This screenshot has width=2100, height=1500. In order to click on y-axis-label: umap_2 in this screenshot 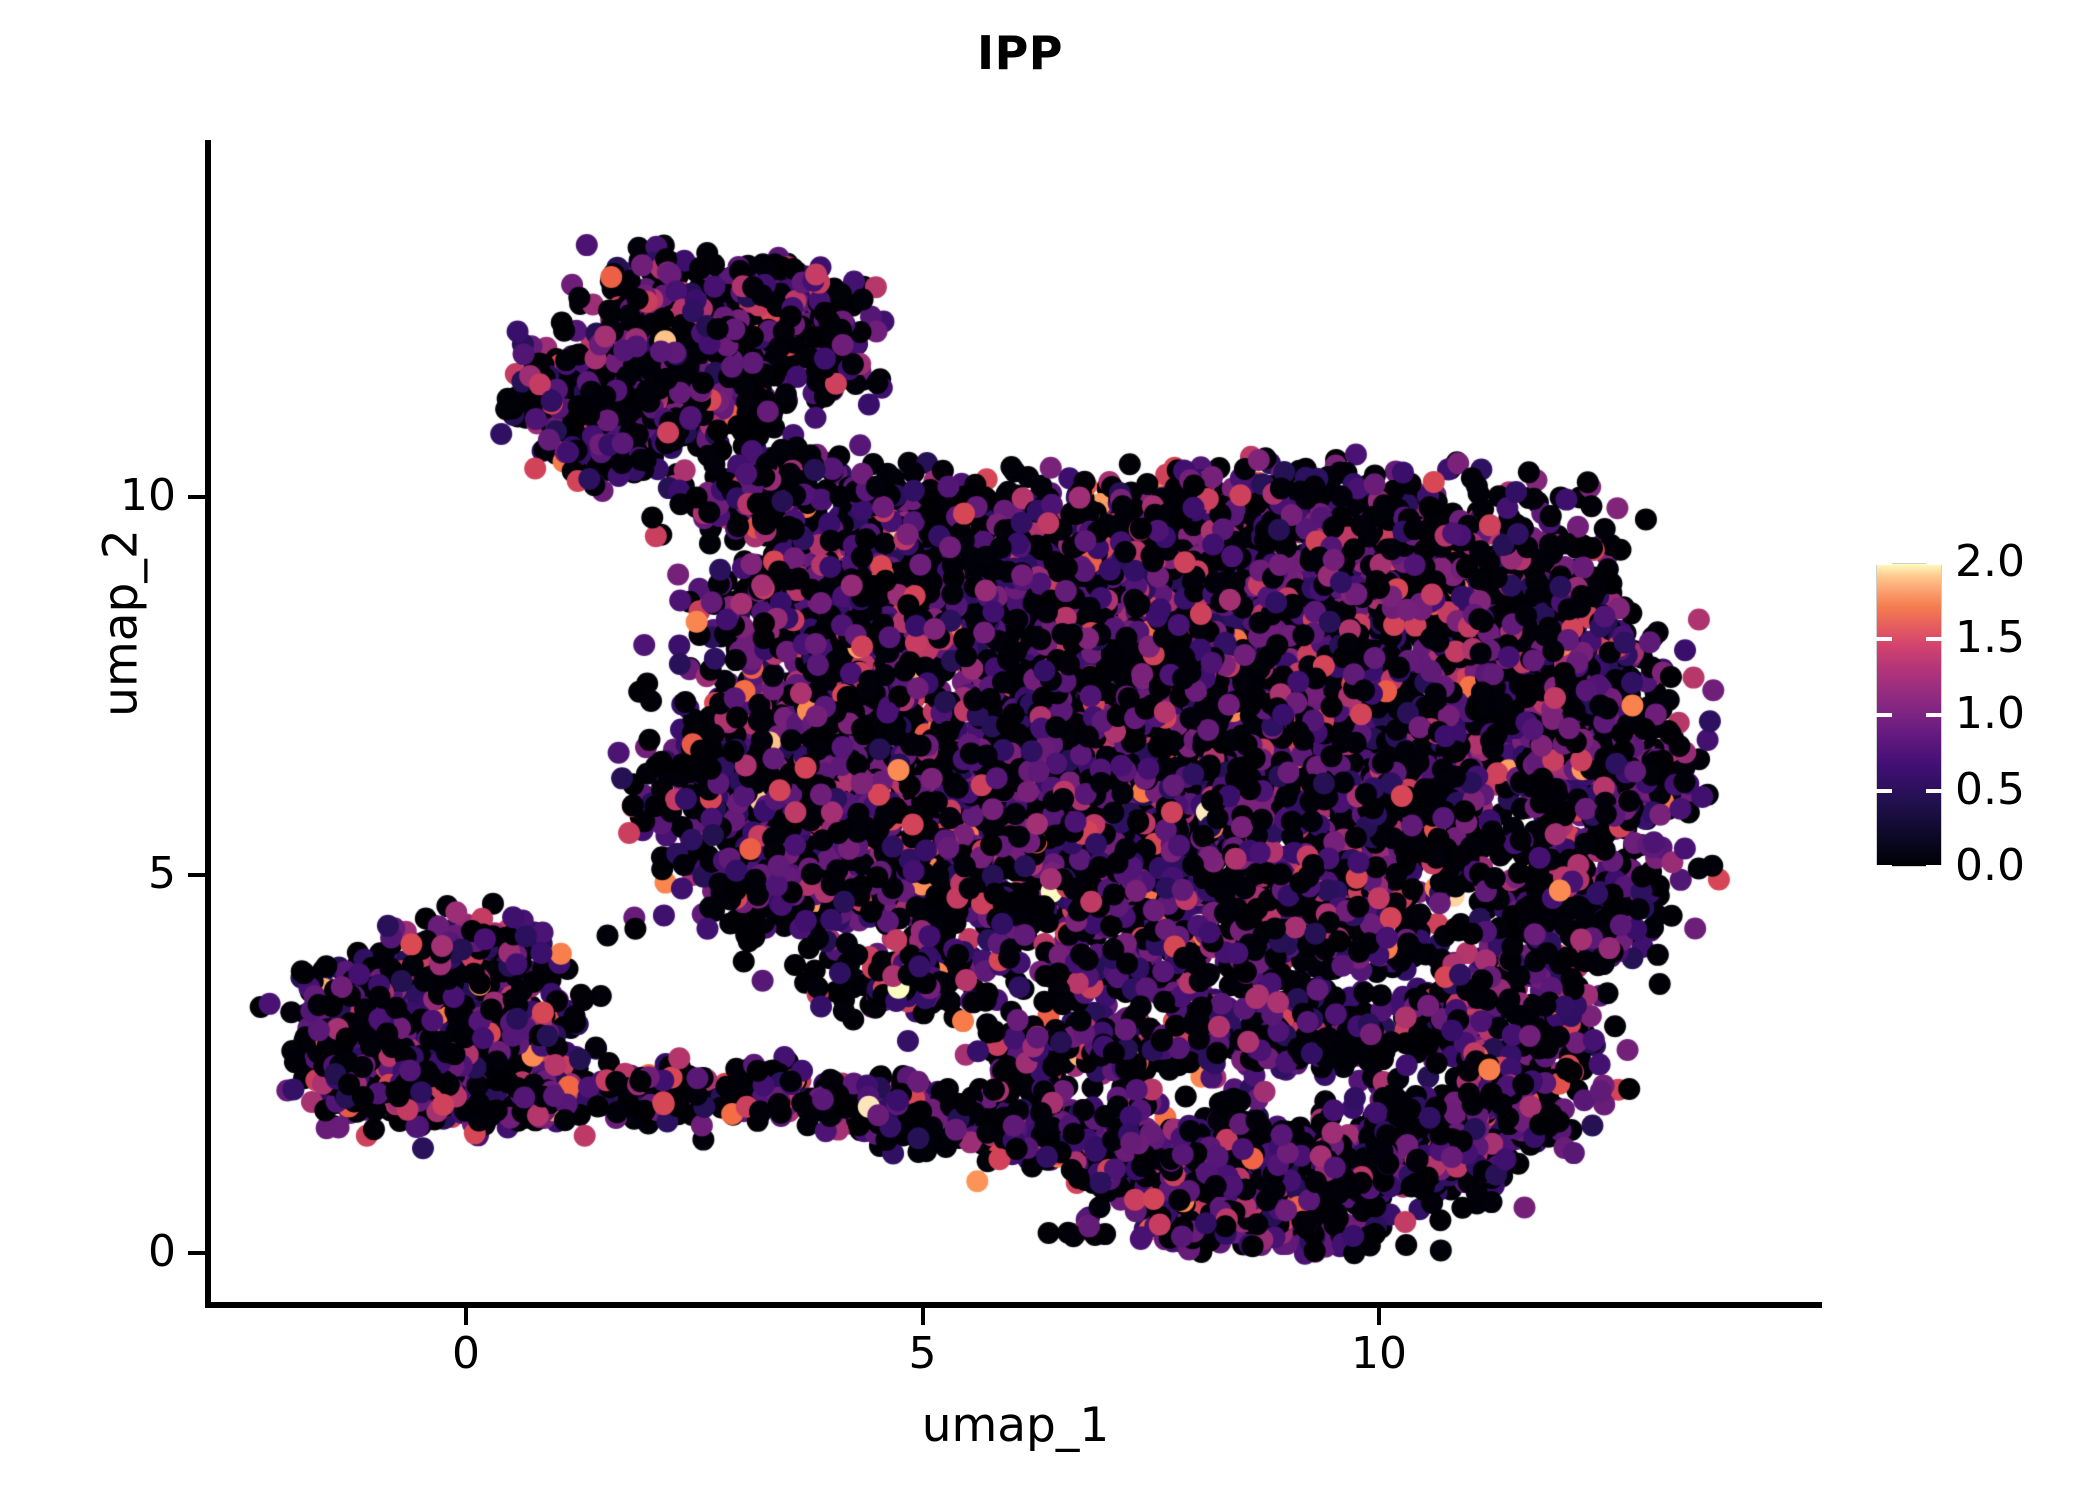, I will do `click(120, 623)`.